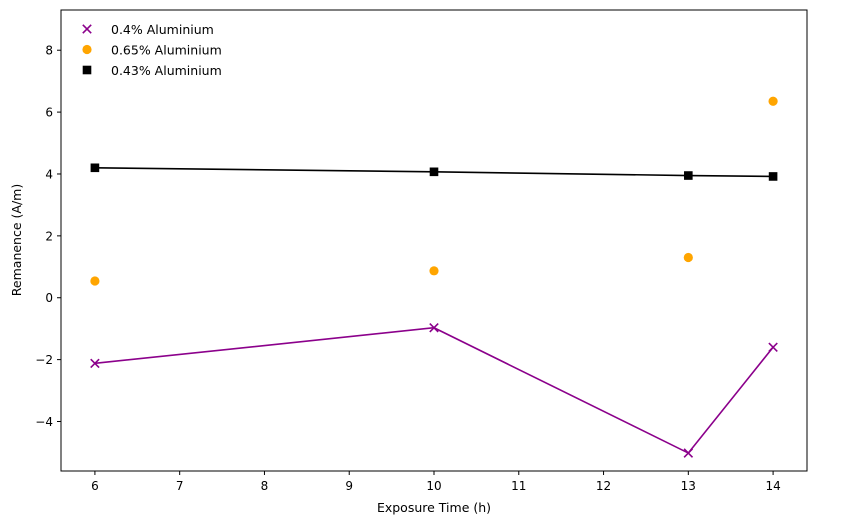  What do you see at coordinates (49, 174) in the screenshot?
I see `y-tick-label: 4` at bounding box center [49, 174].